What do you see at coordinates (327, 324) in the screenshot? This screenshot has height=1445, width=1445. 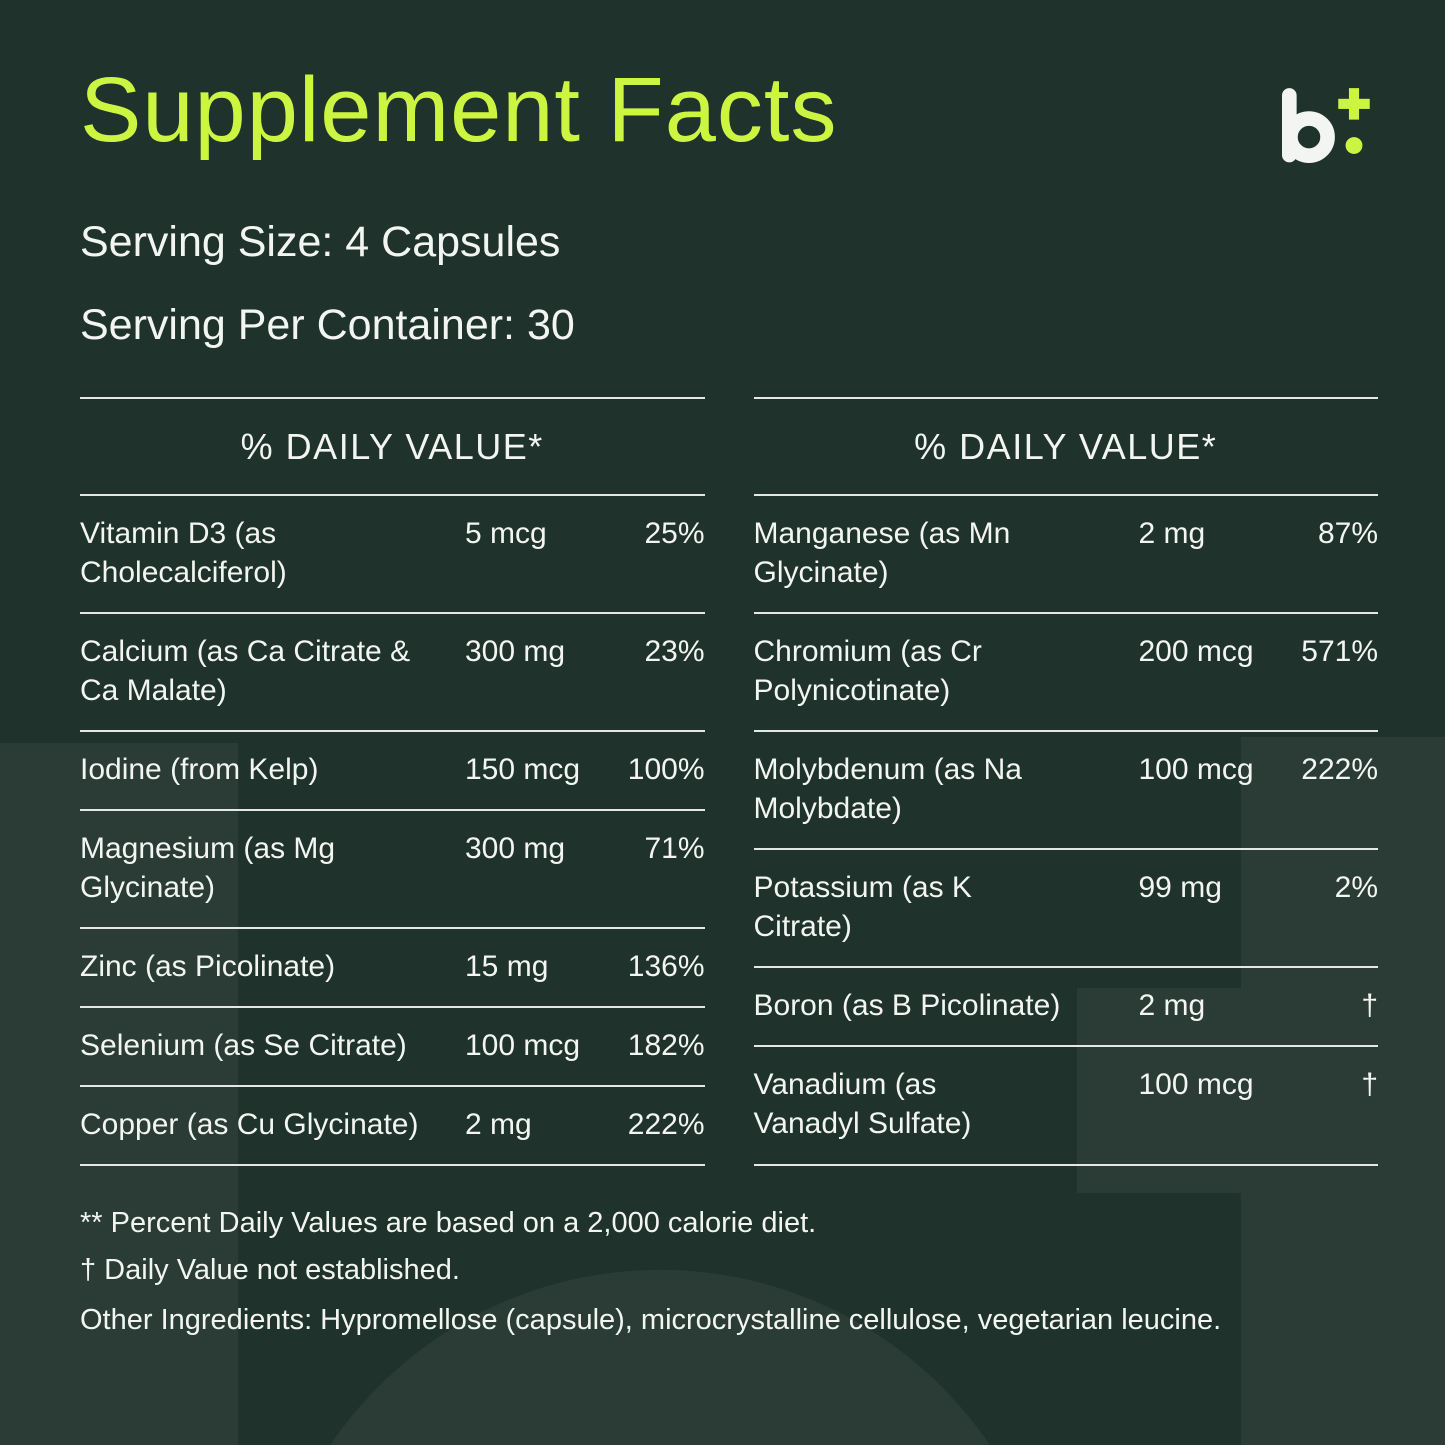 I see `serving-per-container: Serving Per Container: 30` at bounding box center [327, 324].